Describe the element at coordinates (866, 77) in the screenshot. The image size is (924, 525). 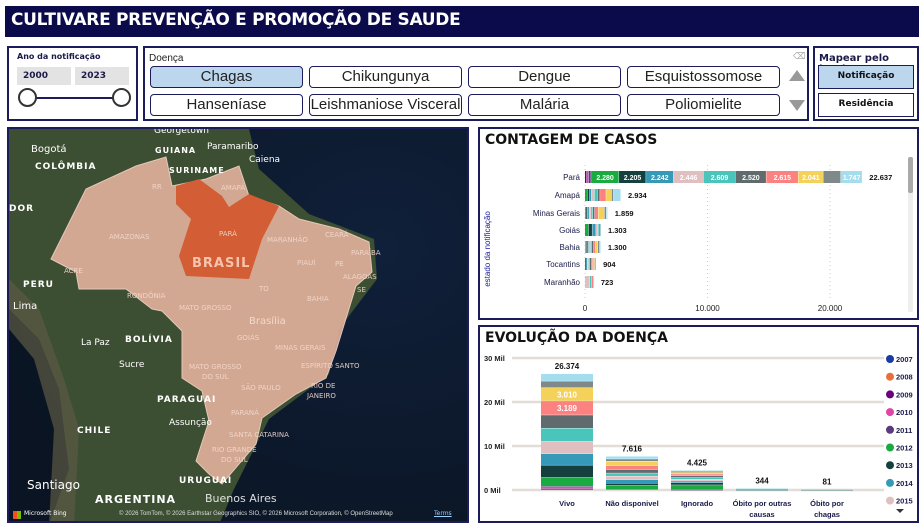
I see `option-notificacao: Notificação` at that location.